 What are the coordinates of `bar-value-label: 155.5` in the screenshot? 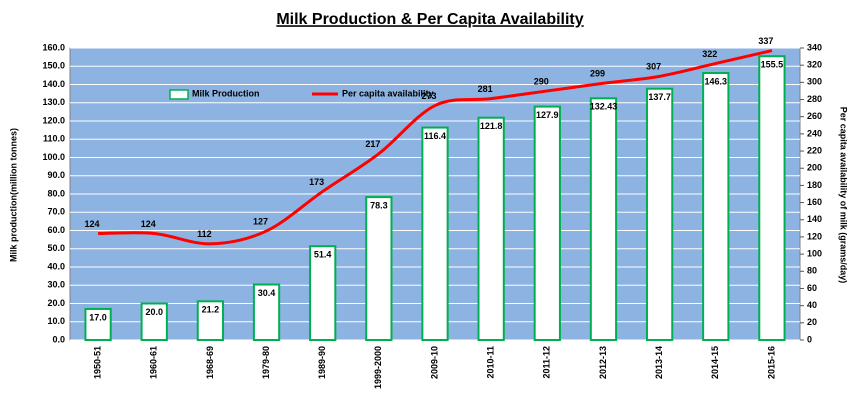 It's located at (772, 65).